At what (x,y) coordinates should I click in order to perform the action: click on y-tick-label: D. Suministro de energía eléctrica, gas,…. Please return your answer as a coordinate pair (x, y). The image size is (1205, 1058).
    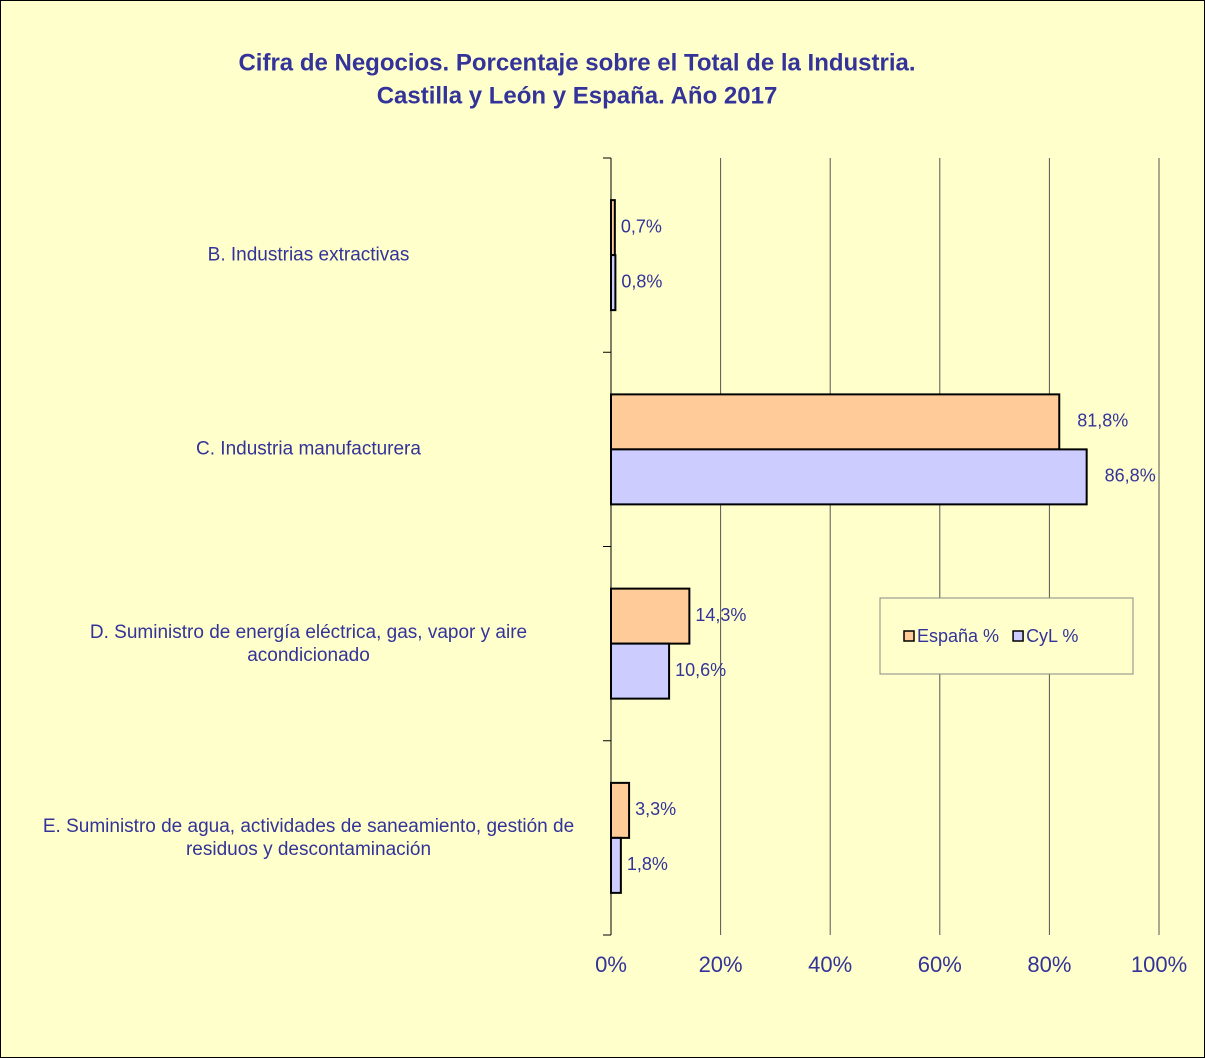
    Looking at the image, I should click on (308, 643).